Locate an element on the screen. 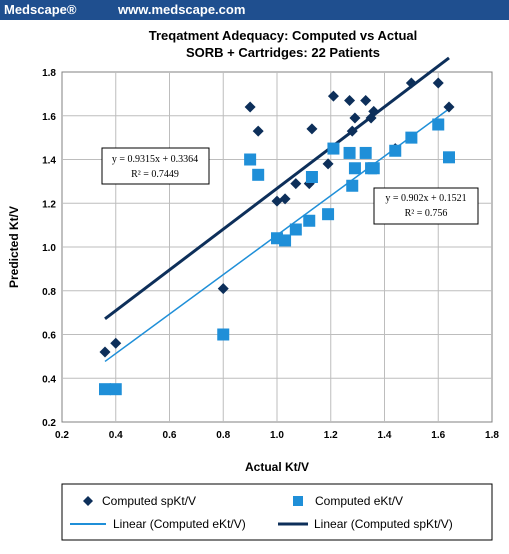 Image resolution: width=509 pixels, height=554 pixels. y-tick-label: 0.2 is located at coordinates (49, 423).